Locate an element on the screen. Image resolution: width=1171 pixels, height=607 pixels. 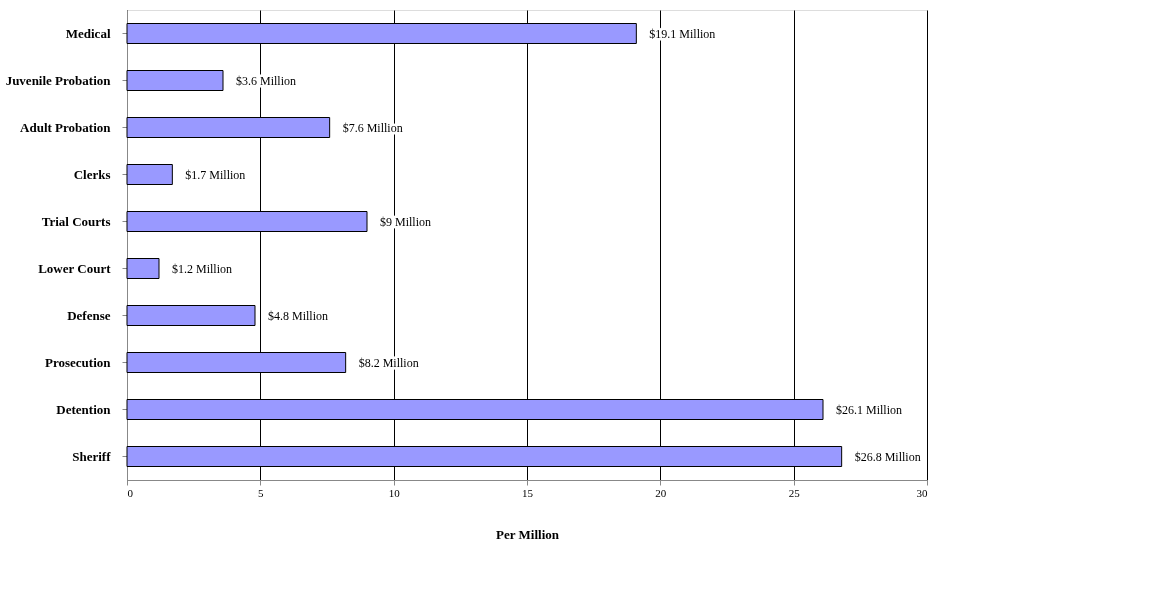
y-tick-label: Trial Courts is located at coordinates (76, 221).